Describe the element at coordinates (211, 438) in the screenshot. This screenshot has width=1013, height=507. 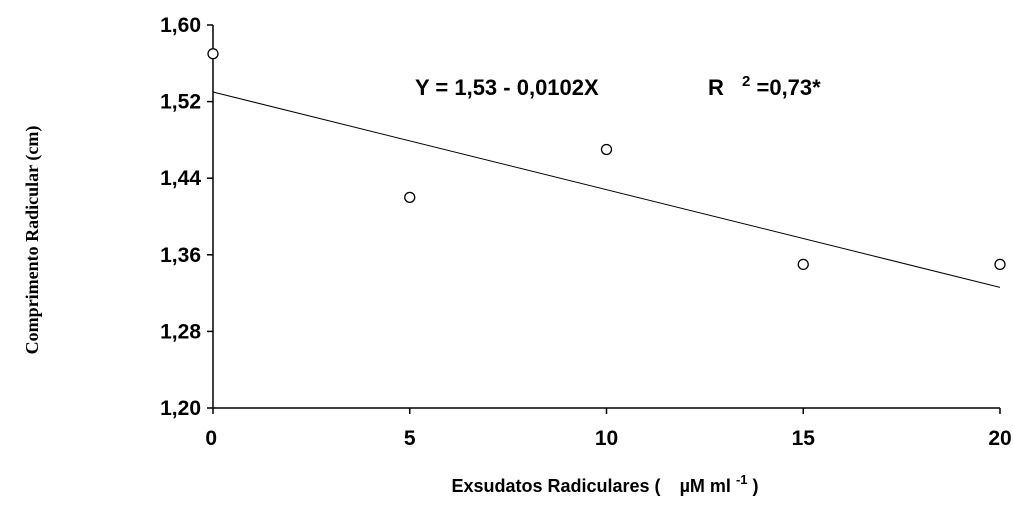
I see `x-tick-label: 0` at that location.